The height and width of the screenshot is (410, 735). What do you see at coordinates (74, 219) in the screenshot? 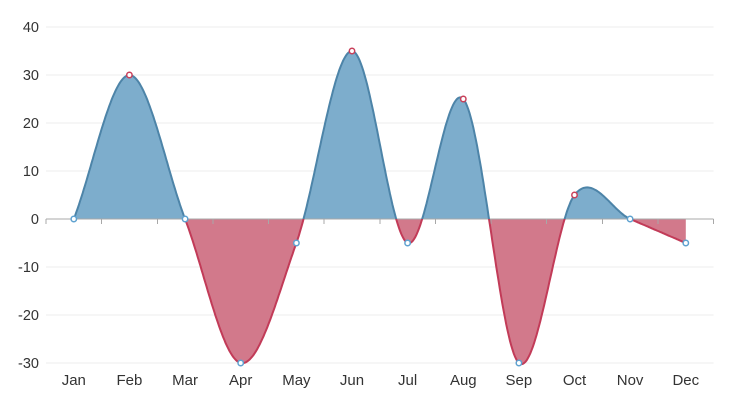
I see `data-point-Jan` at bounding box center [74, 219].